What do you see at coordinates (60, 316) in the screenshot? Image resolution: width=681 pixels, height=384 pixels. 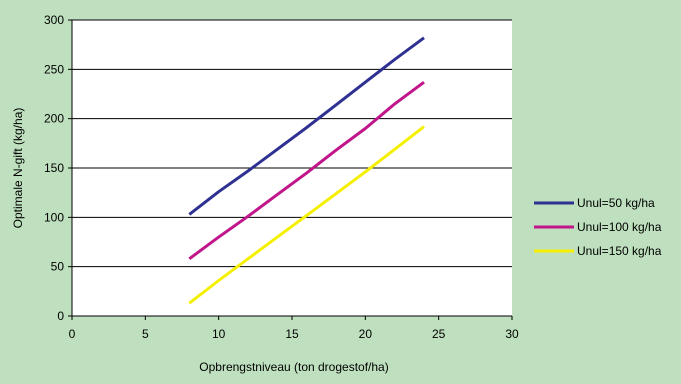 I see `y-tick-label: 0` at bounding box center [60, 316].